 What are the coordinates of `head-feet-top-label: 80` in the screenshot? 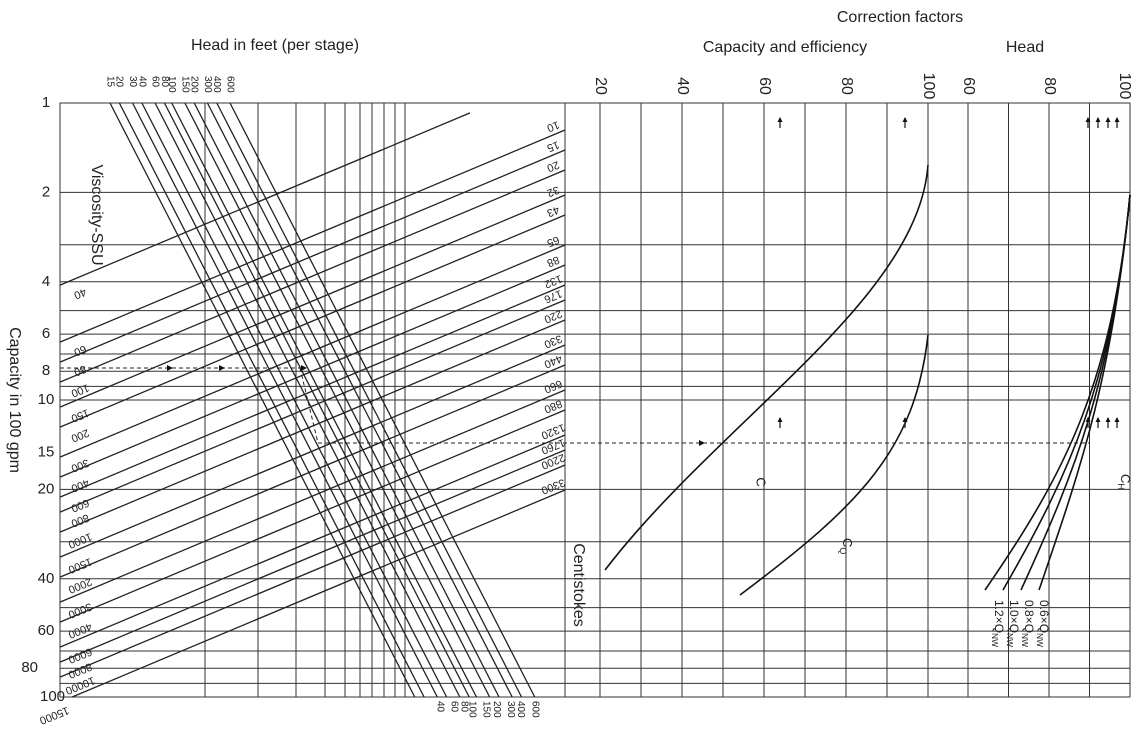 It's located at (164, 82).